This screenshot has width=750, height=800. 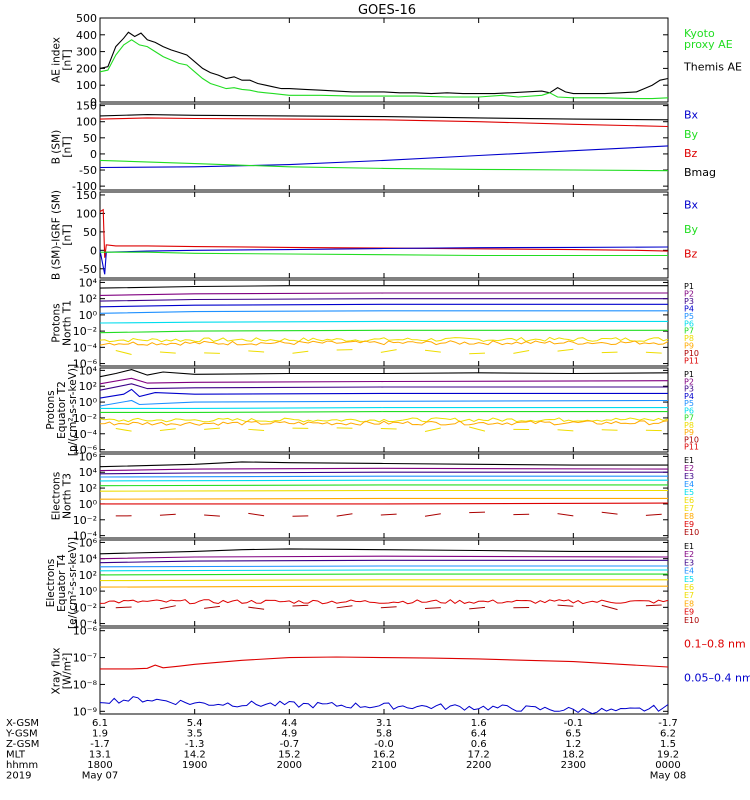 What do you see at coordinates (22, 744) in the screenshot?
I see `footer-row-label: Z-GSM` at bounding box center [22, 744].